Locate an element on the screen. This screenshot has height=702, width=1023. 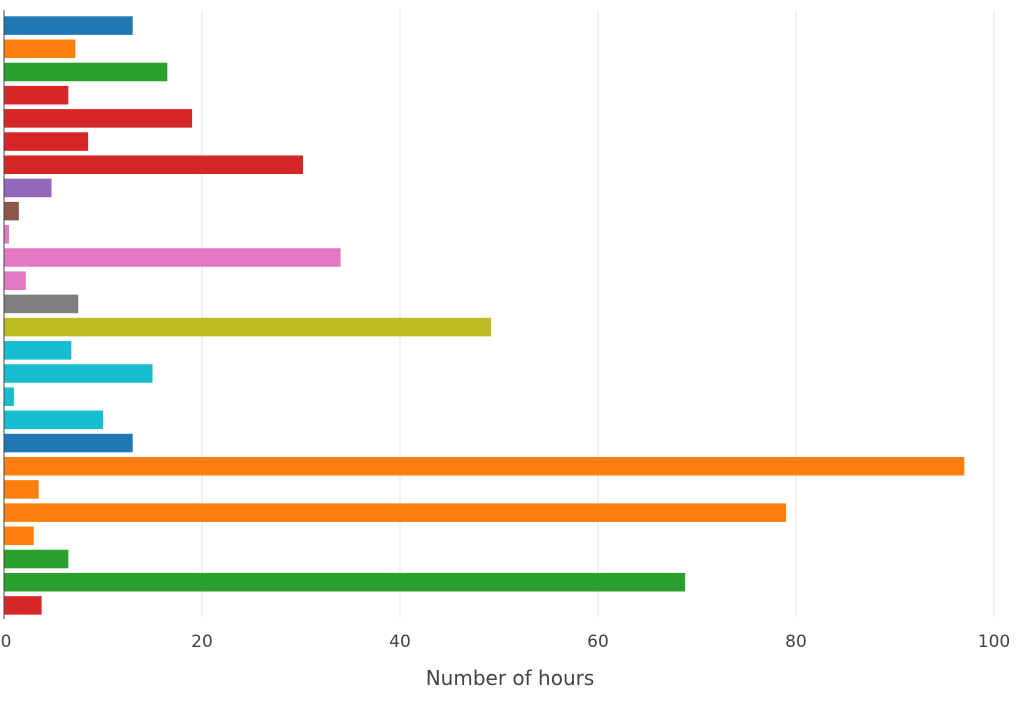
x-tick-label: 40 is located at coordinates (400, 642).